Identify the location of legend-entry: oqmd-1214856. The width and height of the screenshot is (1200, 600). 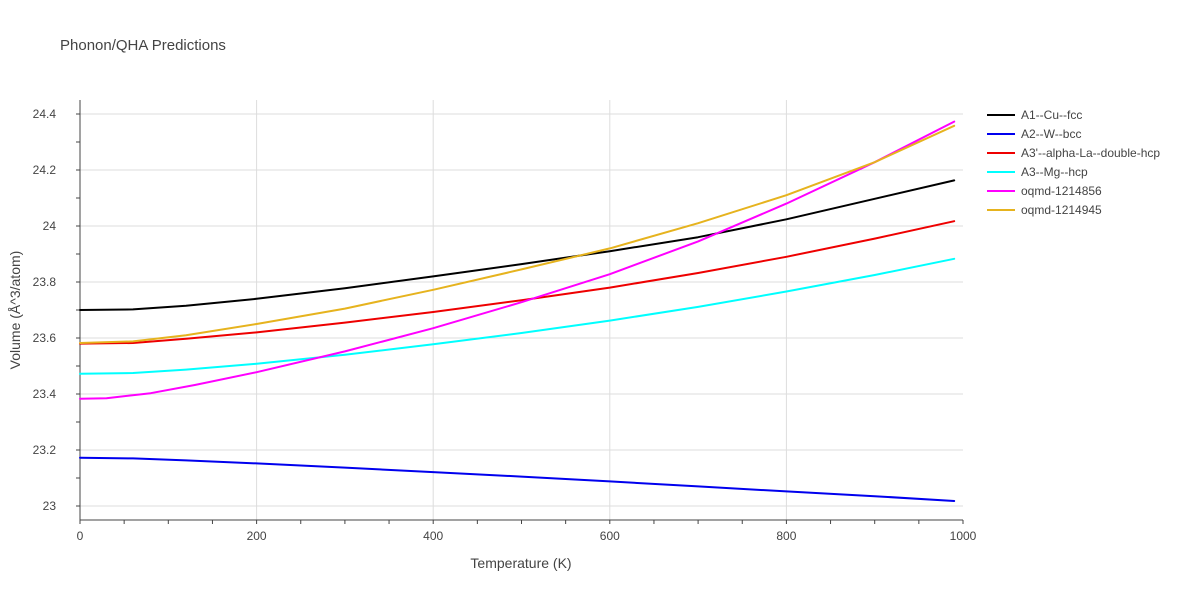
(1061, 191).